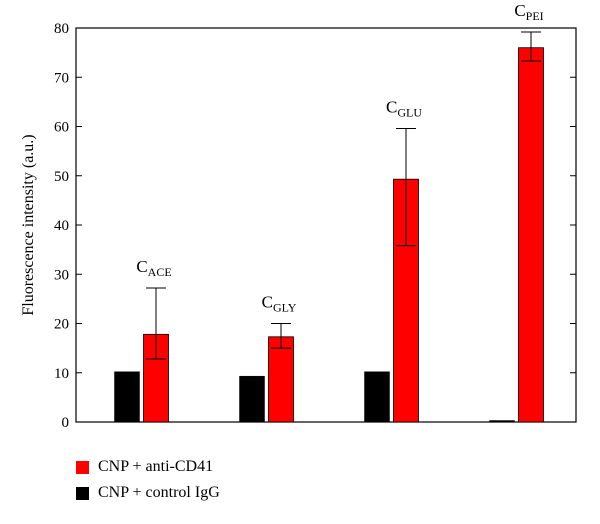 This screenshot has height=524, width=600. I want to click on y-tick-label: 40, so click(61, 226).